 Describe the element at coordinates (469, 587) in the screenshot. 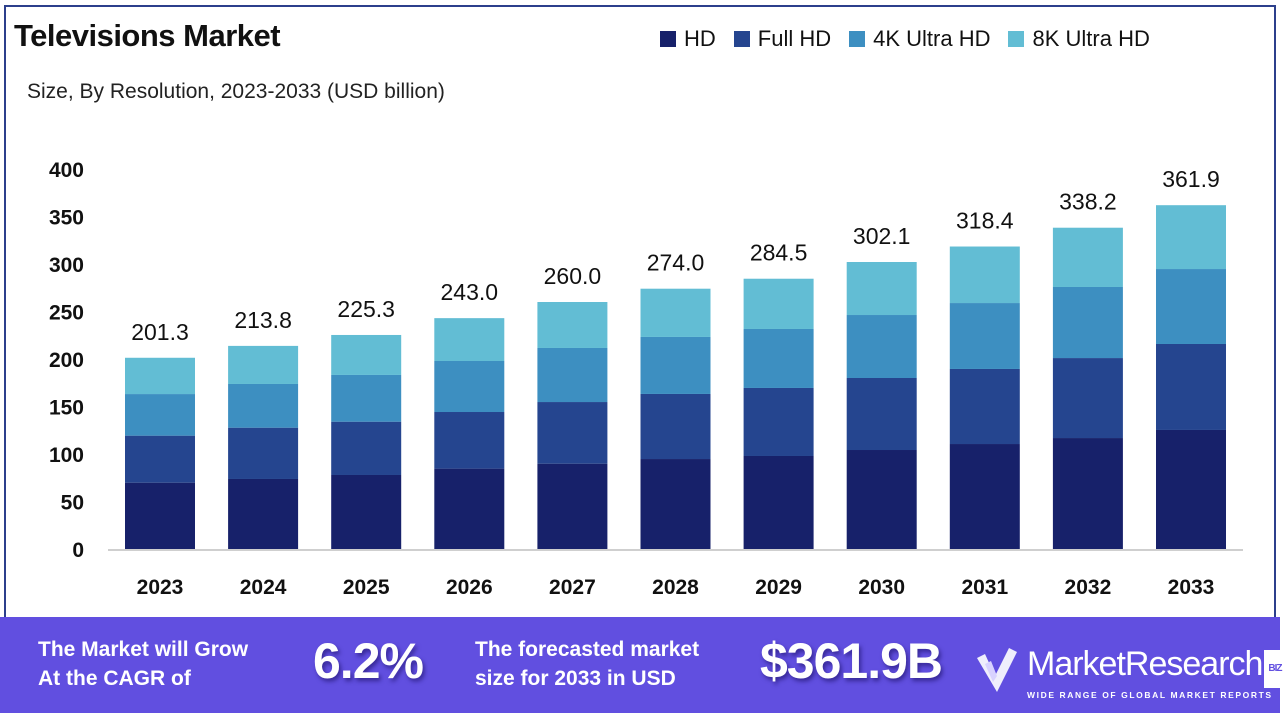

I see `x-tick-label: 2026` at that location.